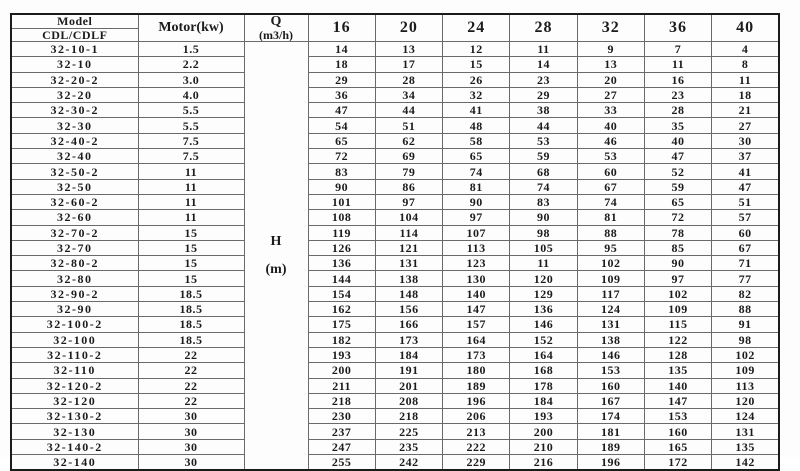 This screenshot has width=800, height=471. I want to click on motor-column-header: Motor(kw), so click(191, 27).